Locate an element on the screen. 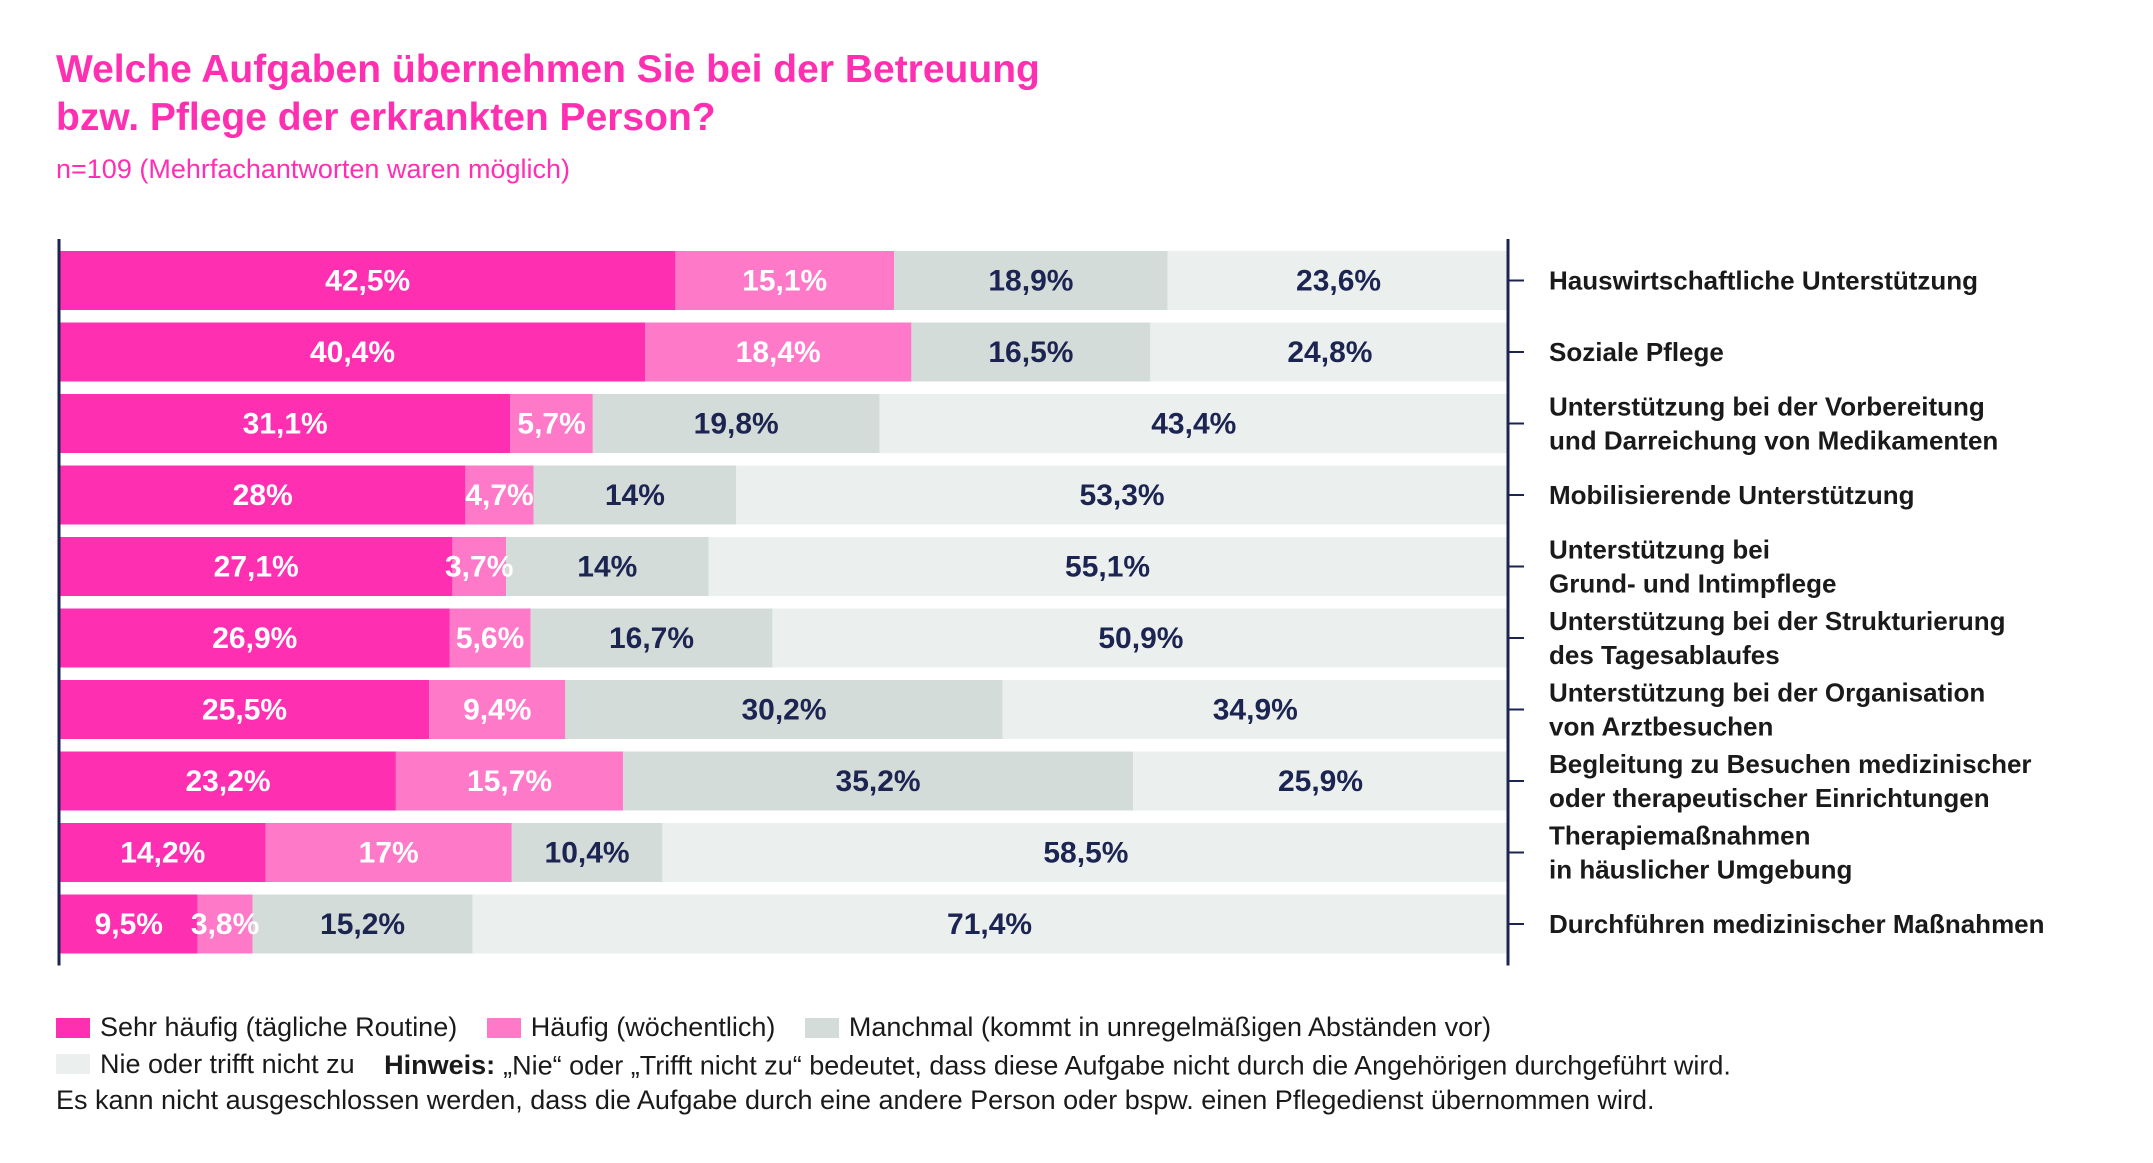  data-label-nie-row-2: 24,8% is located at coordinates (1329, 352).